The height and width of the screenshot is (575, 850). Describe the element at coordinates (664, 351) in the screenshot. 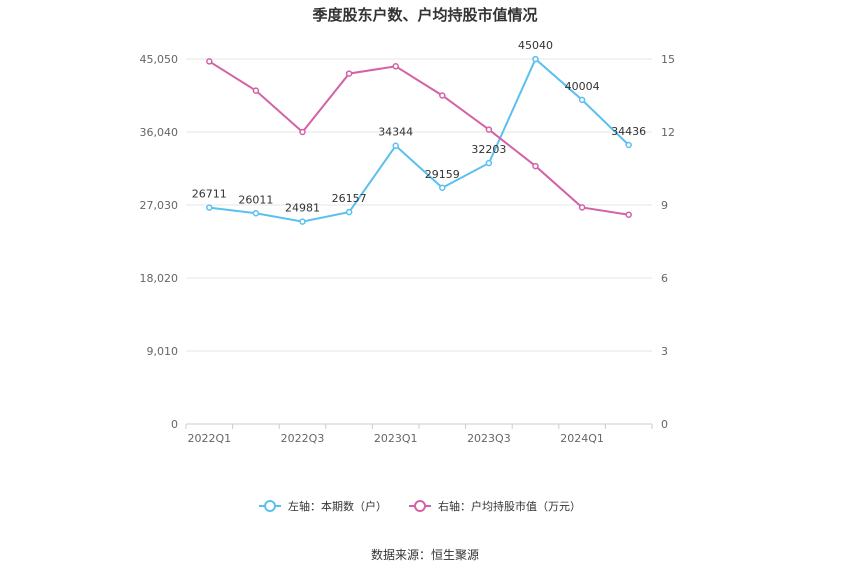

I see `right-y-tick-label: 3` at that location.